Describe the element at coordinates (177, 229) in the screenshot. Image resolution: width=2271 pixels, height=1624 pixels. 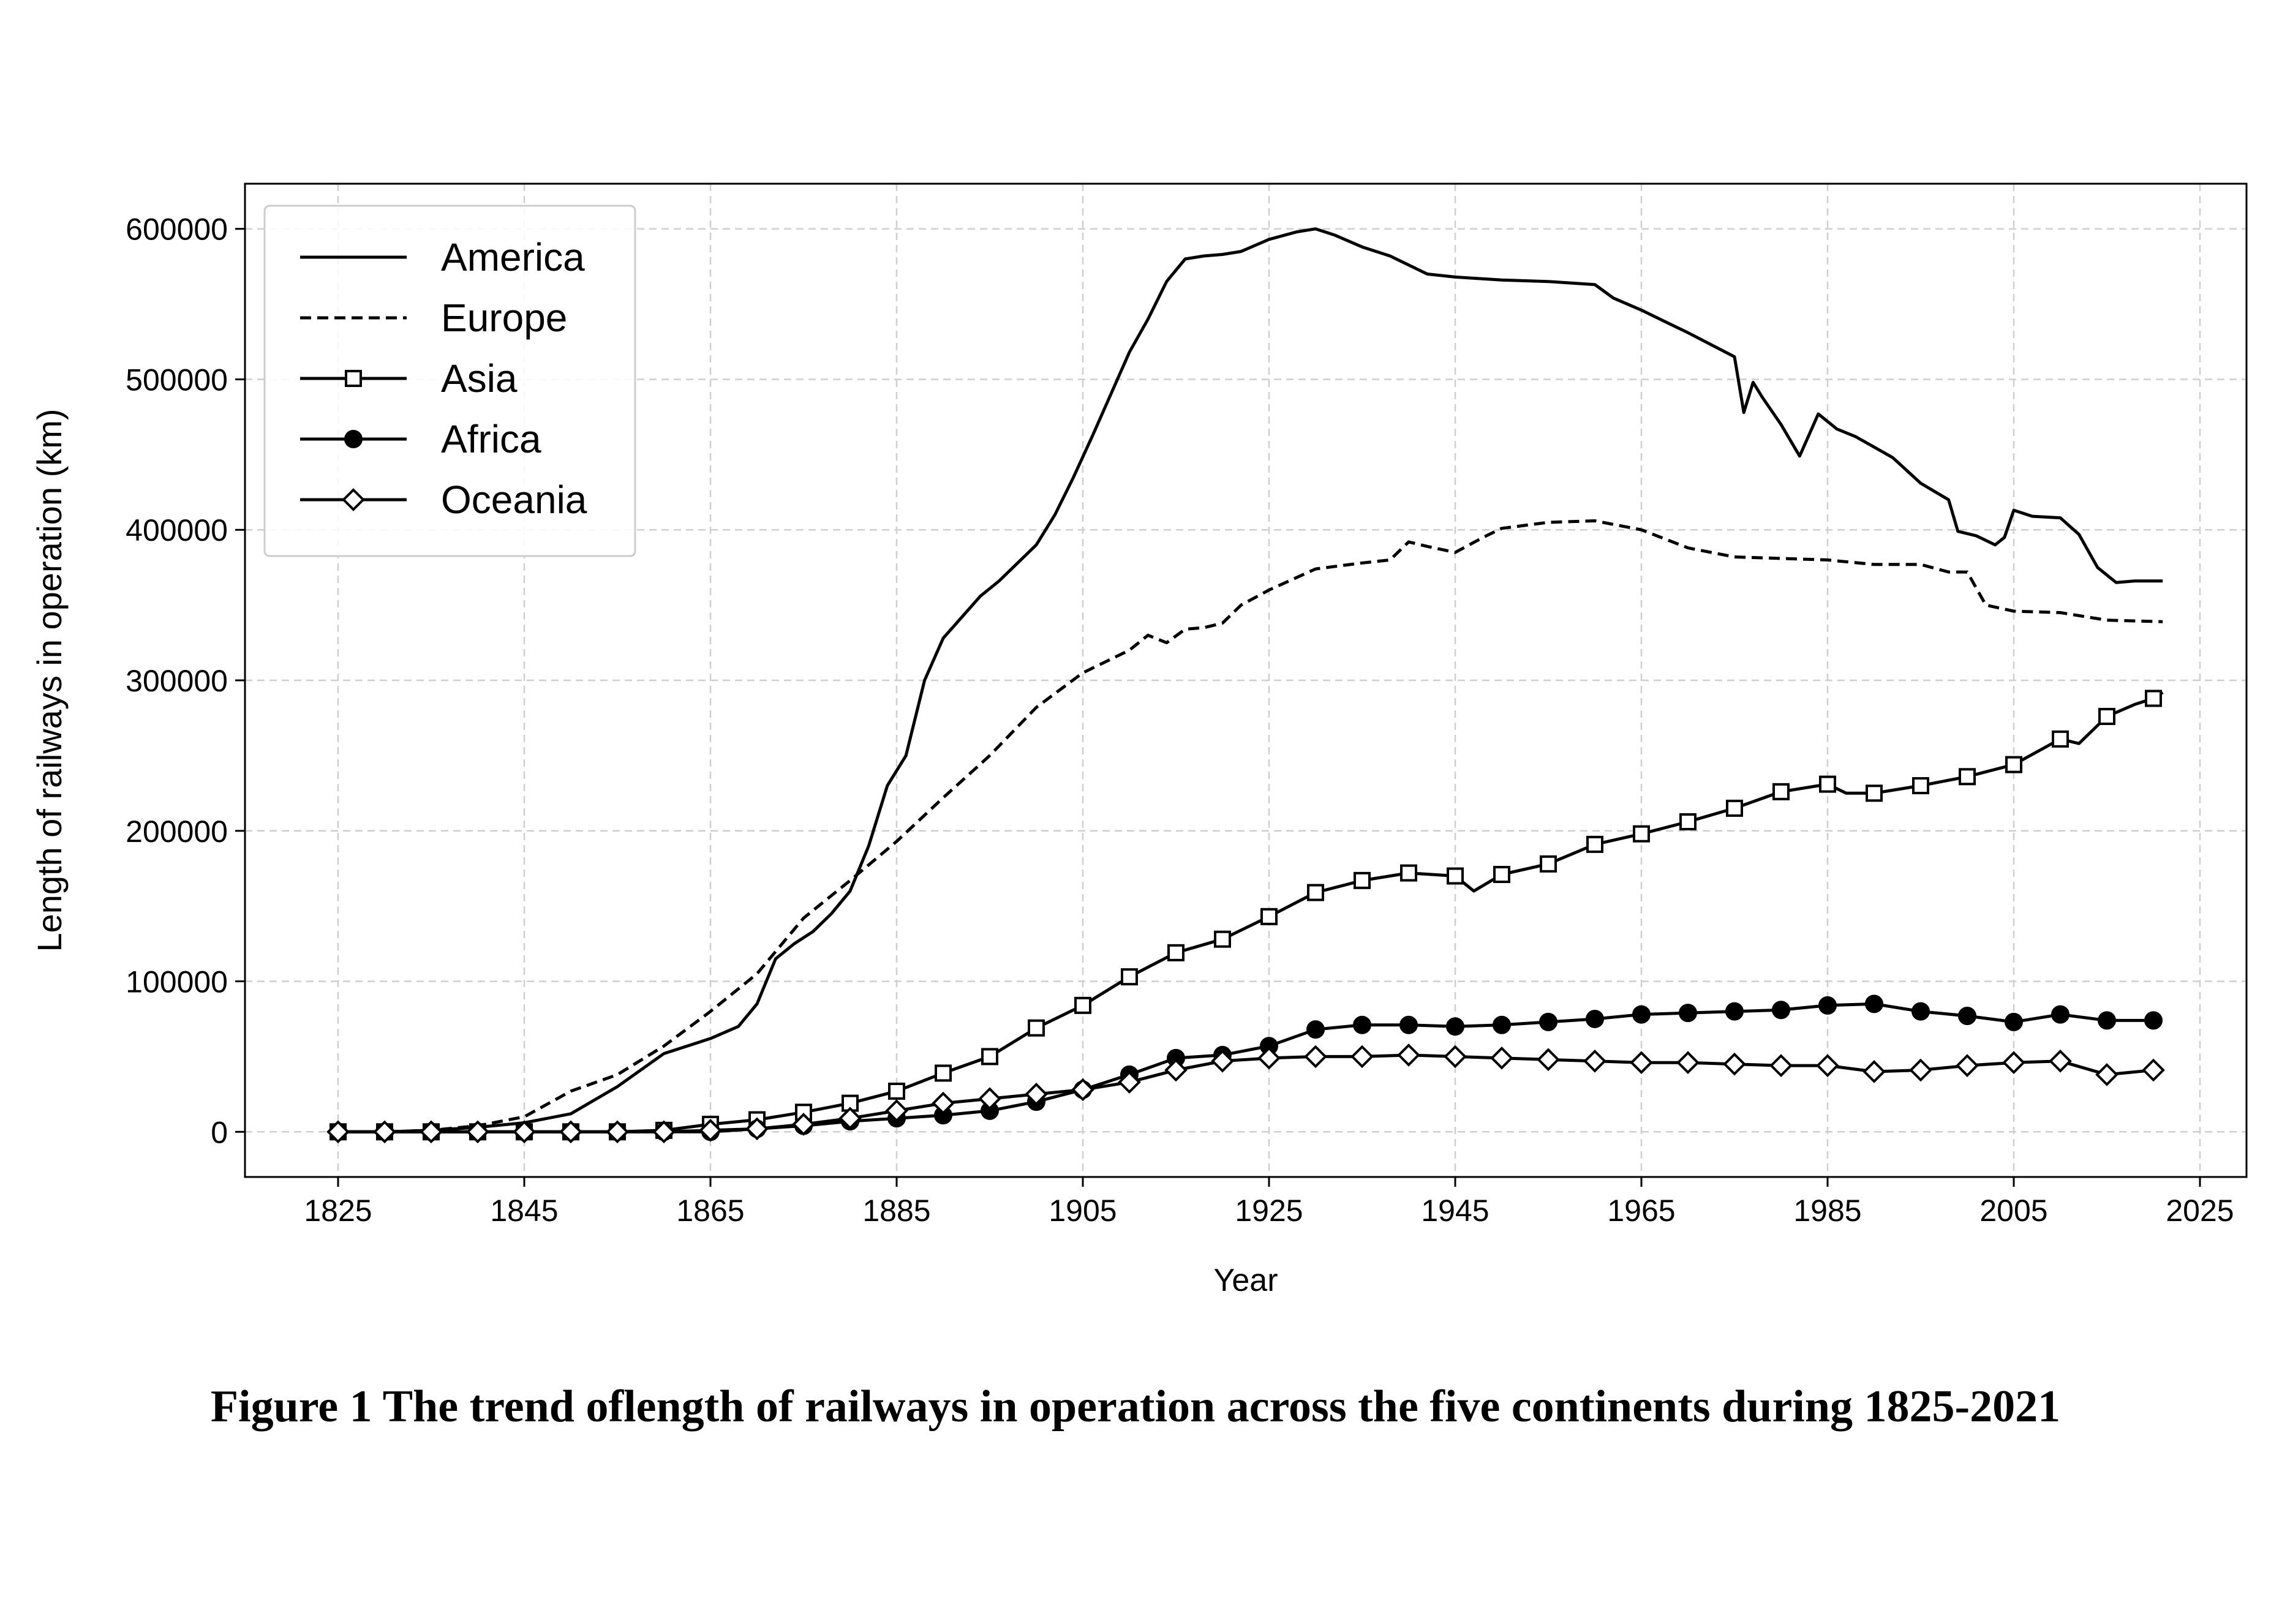
I see `y-tick-label: 600000` at that location.